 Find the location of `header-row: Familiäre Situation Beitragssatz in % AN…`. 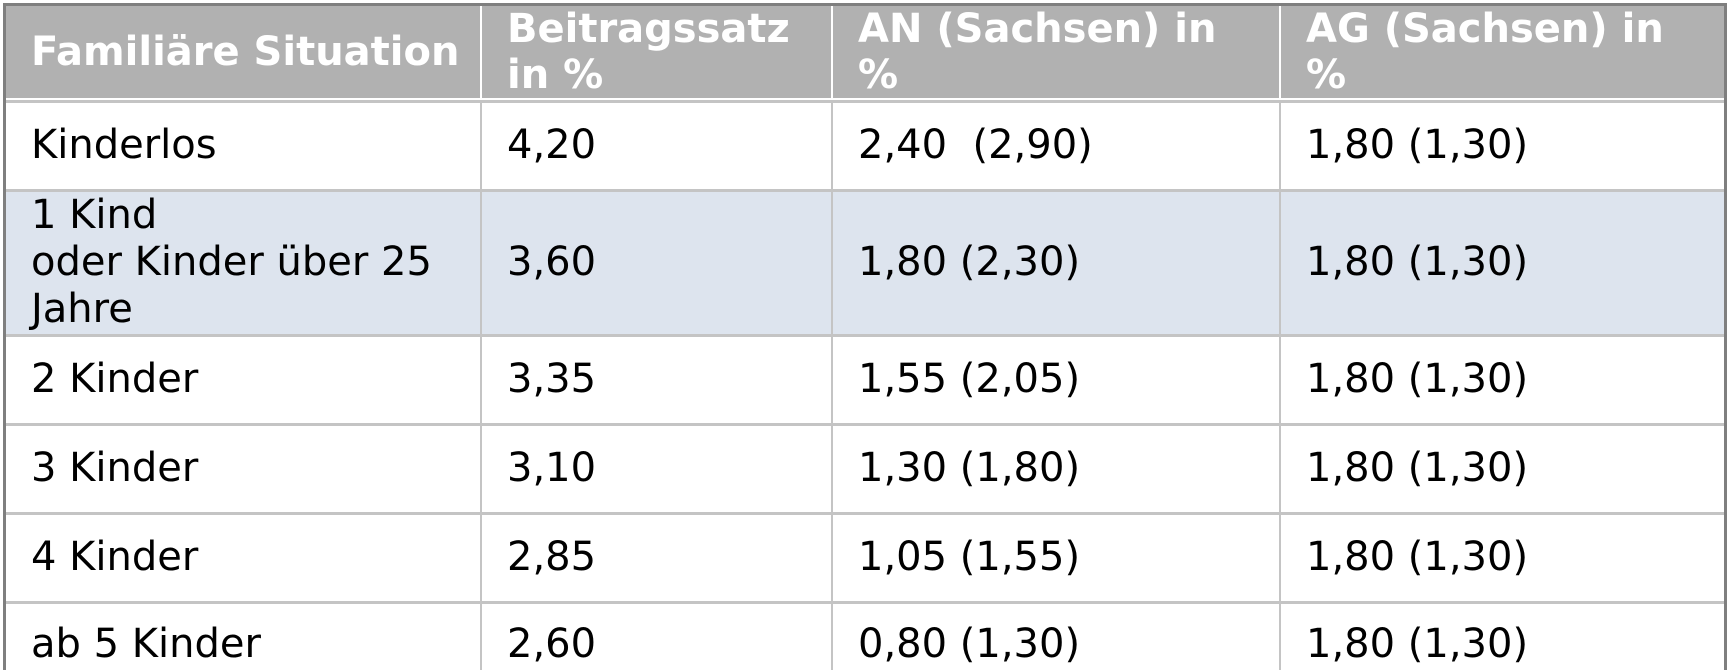

header-row: Familiäre Situation Beitragssatz in % AN… is located at coordinates (865, 53).